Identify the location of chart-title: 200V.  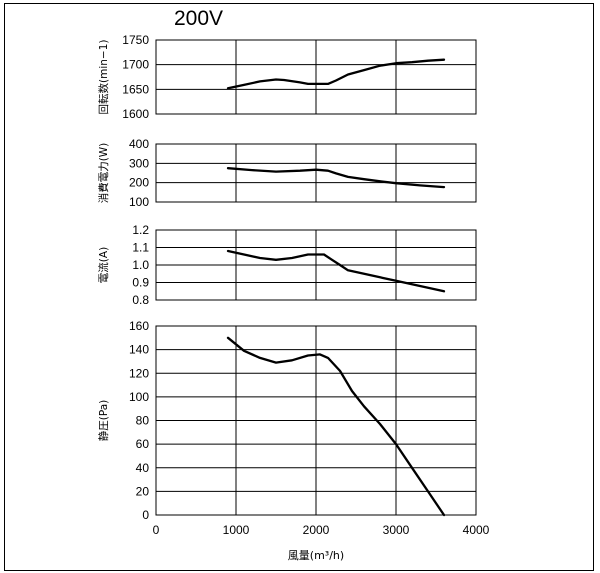
(198, 18).